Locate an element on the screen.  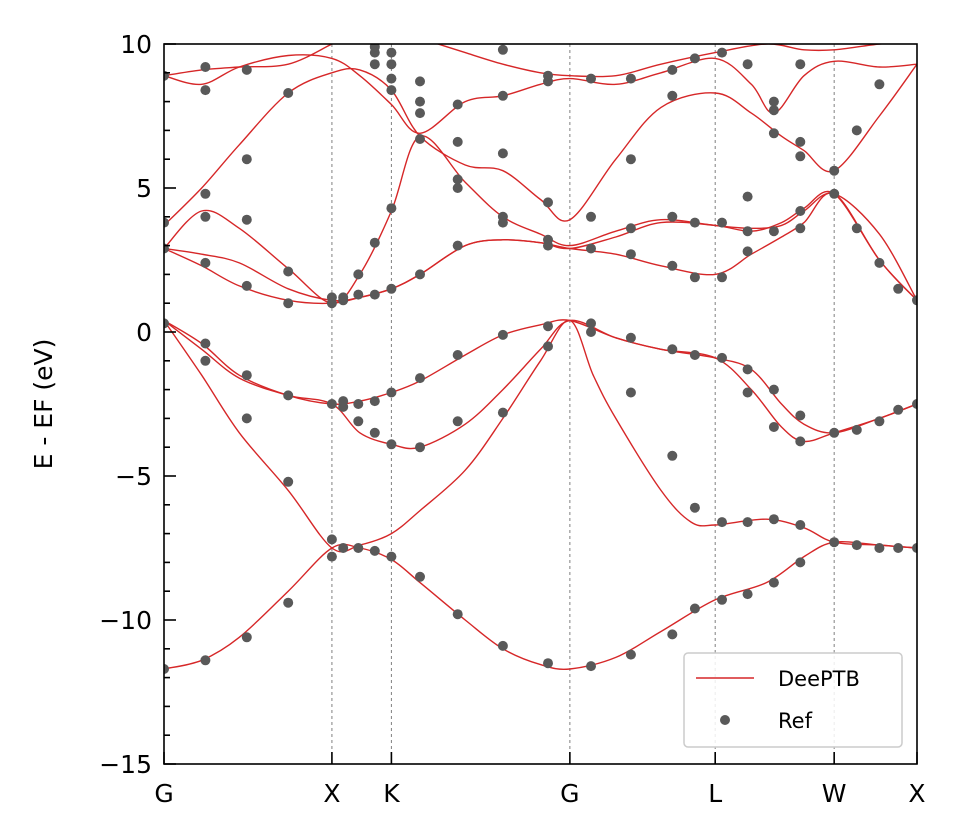
y-tick-label-5: 10 is located at coordinates (136, 44).